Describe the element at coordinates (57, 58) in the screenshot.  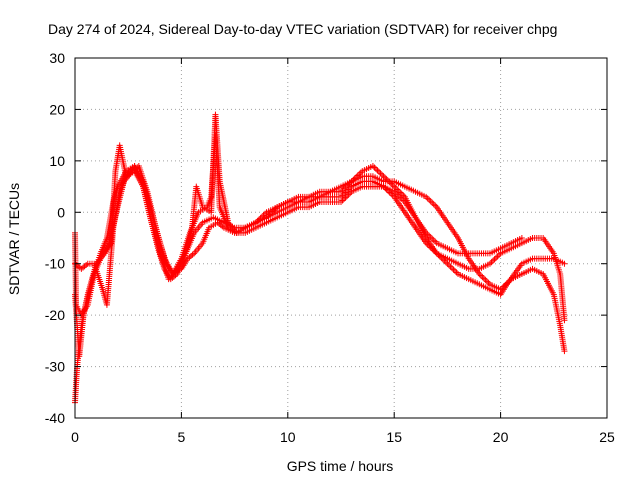
I see `y-tick-label: 30` at that location.